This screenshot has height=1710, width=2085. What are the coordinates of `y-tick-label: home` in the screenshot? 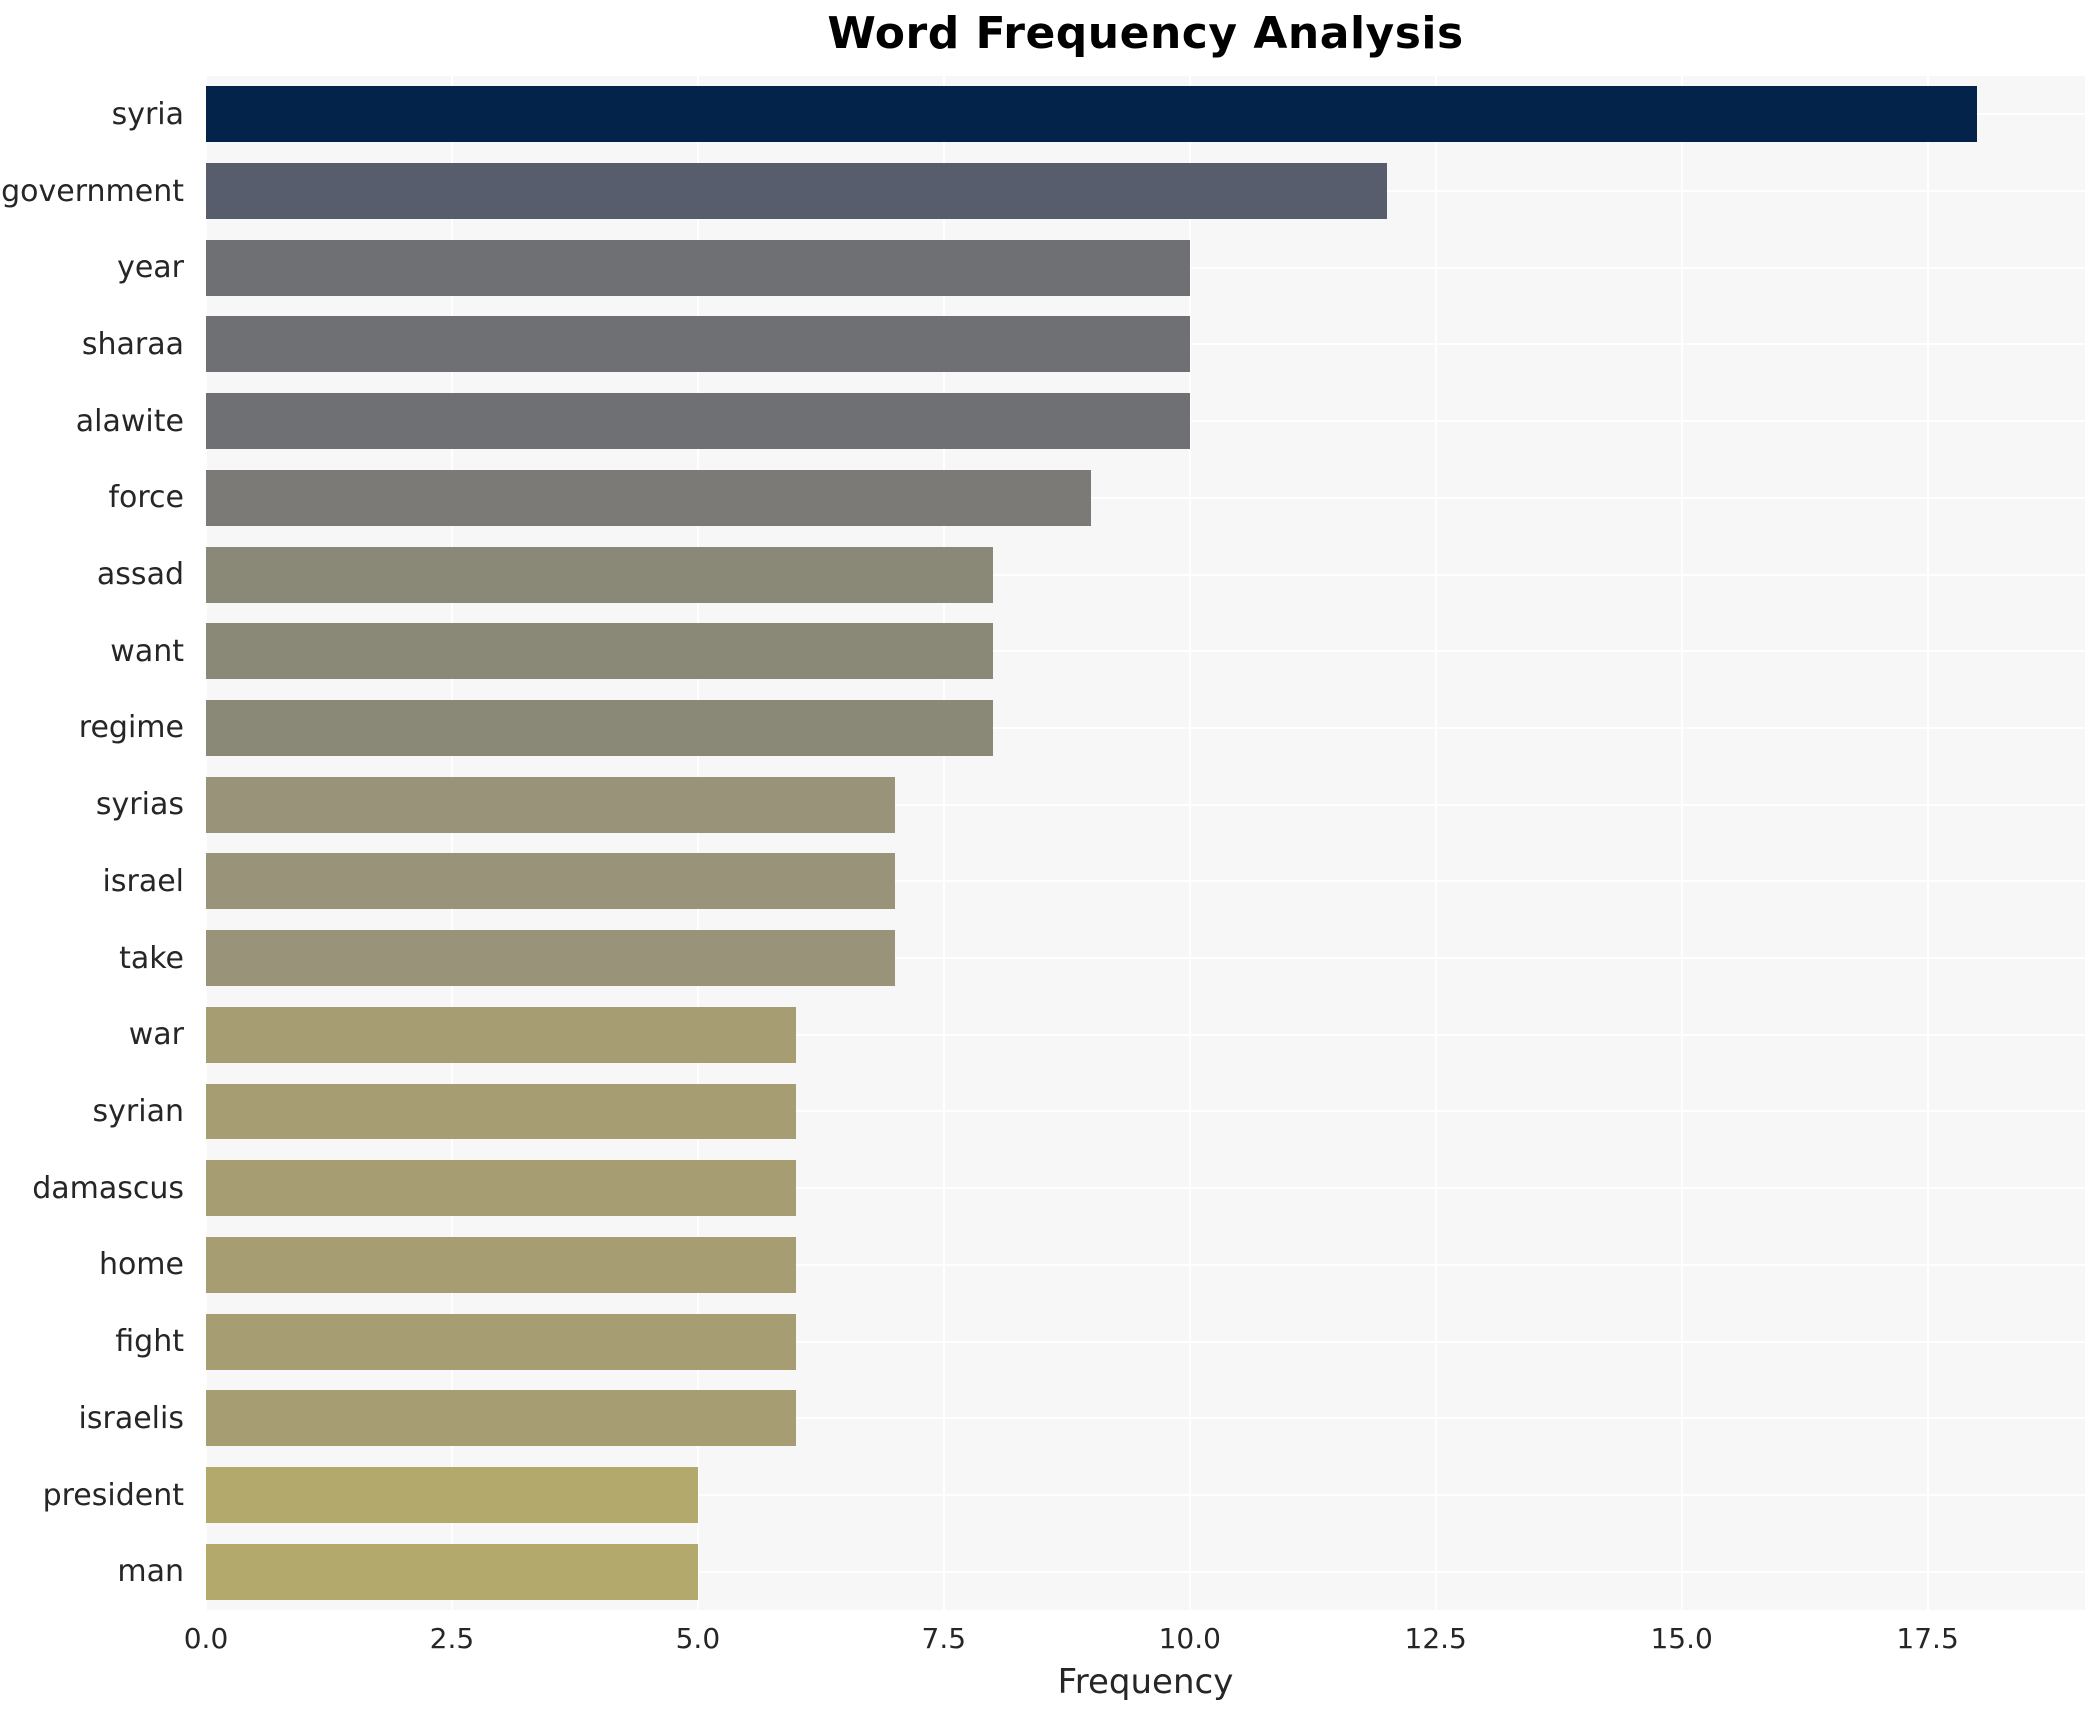 It's located at (141, 1265).